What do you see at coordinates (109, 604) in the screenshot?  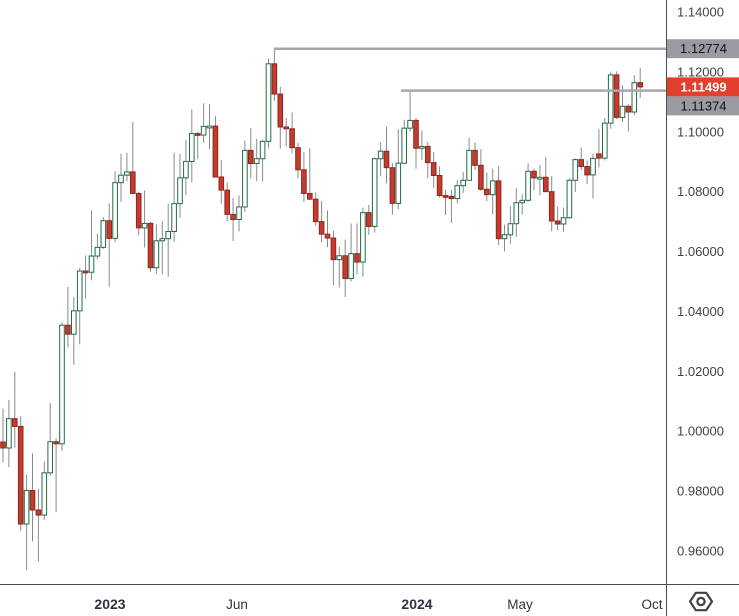 I see `time-tick-label: 2023` at bounding box center [109, 604].